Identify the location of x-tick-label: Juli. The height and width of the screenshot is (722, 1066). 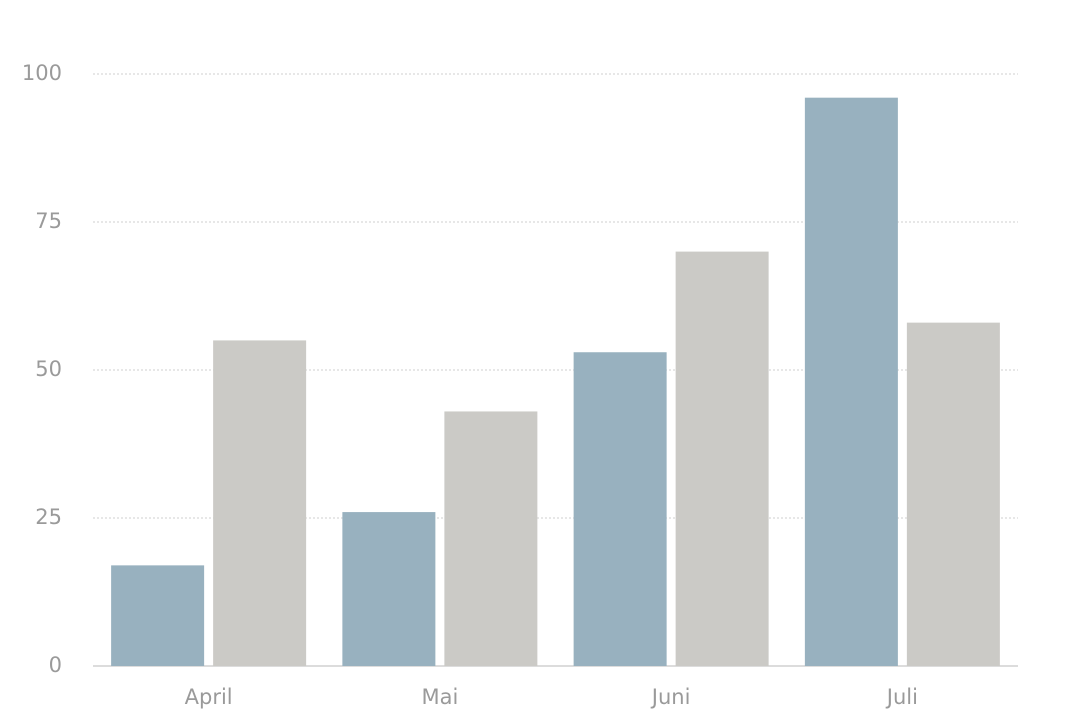
(901, 697).